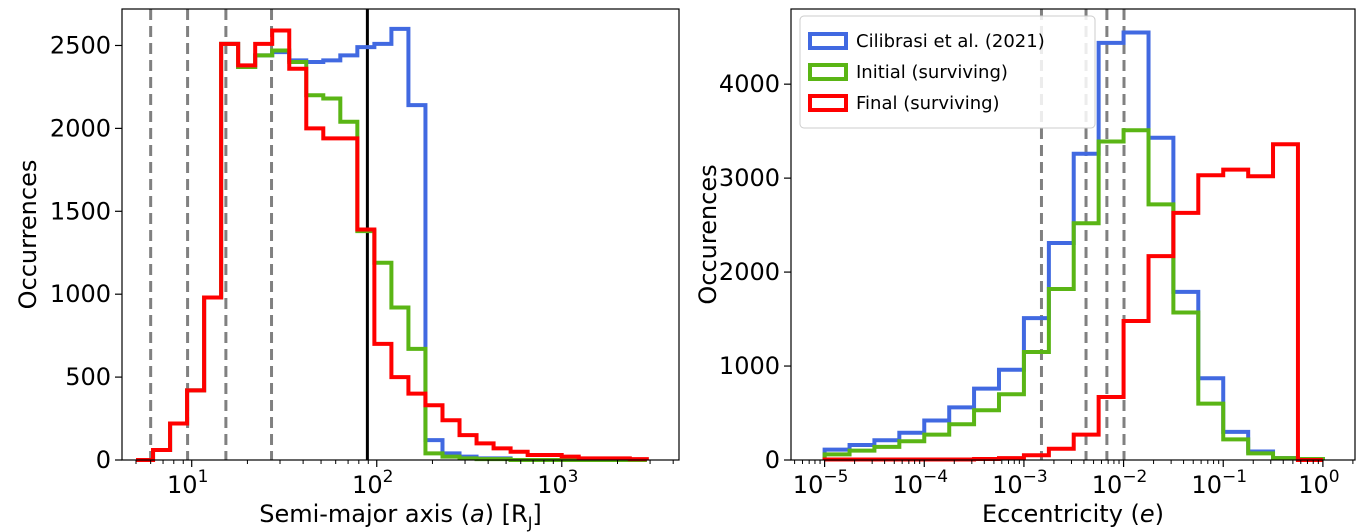 Image resolution: width=1370 pixels, height=532 pixels. Describe the element at coordinates (1120, 483) in the screenshot. I see `x-tick-label: 10⁻²` at that location.